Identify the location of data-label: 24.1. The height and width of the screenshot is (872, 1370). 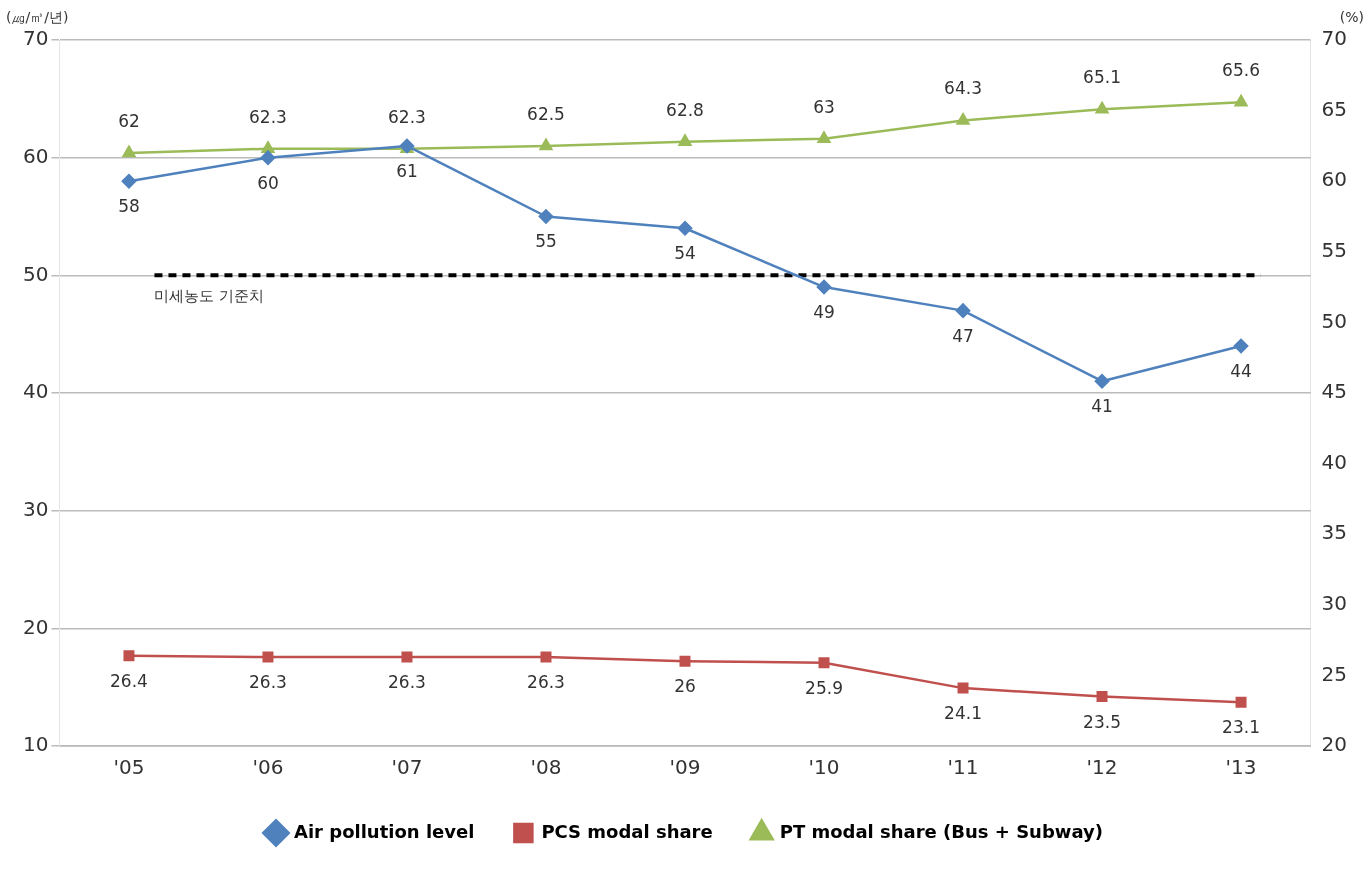
(963, 713).